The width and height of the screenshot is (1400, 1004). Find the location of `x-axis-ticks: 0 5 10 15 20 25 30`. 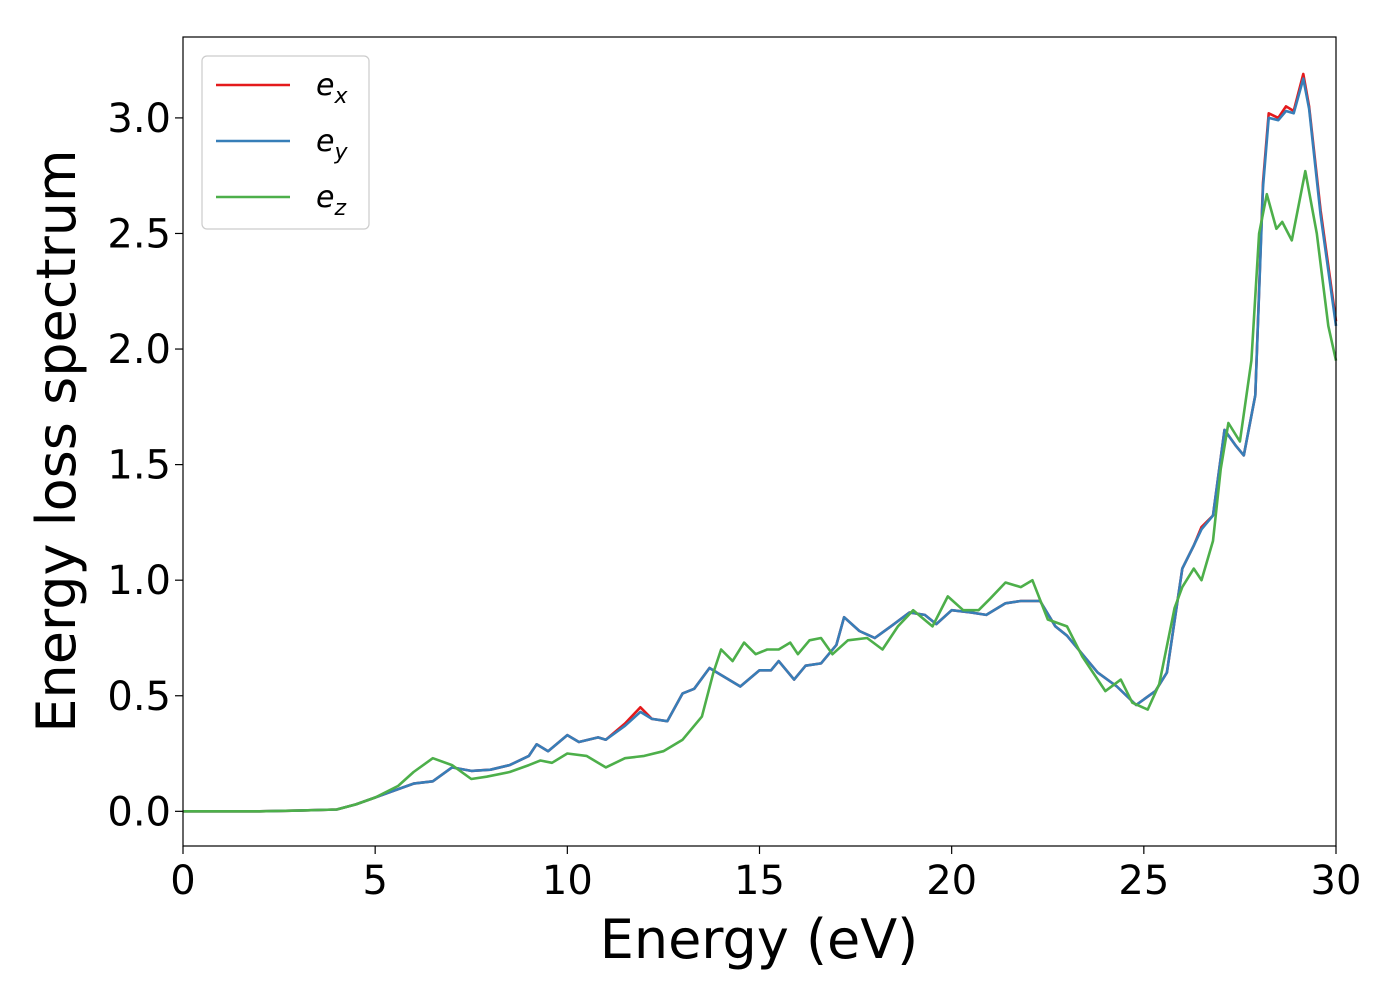

x-axis-ticks: 0 5 10 15 20 25 30 is located at coordinates (765, 875).